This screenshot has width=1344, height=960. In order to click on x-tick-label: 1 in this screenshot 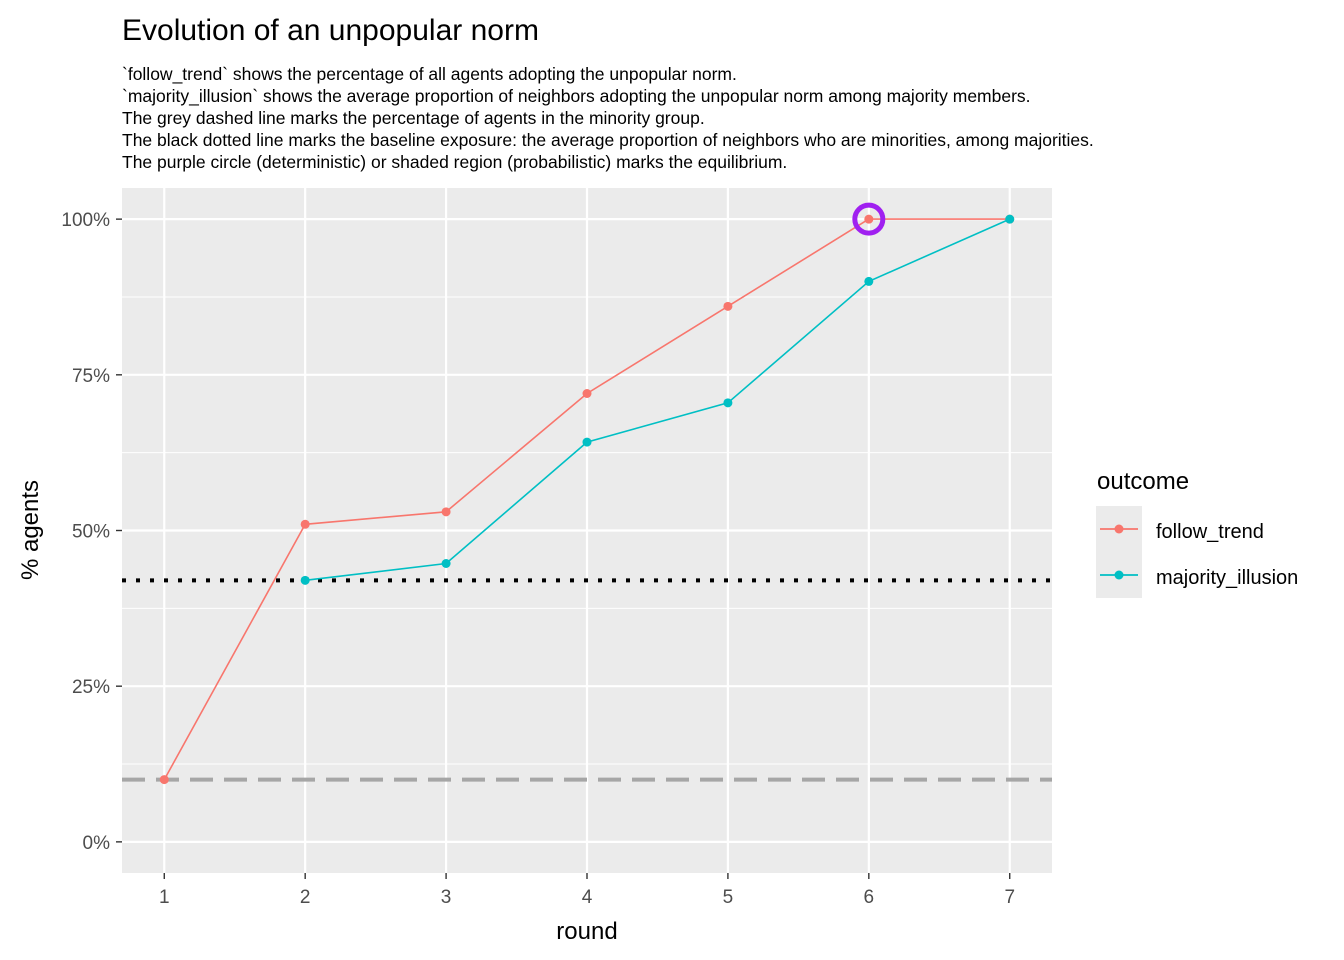, I will do `click(164, 897)`.